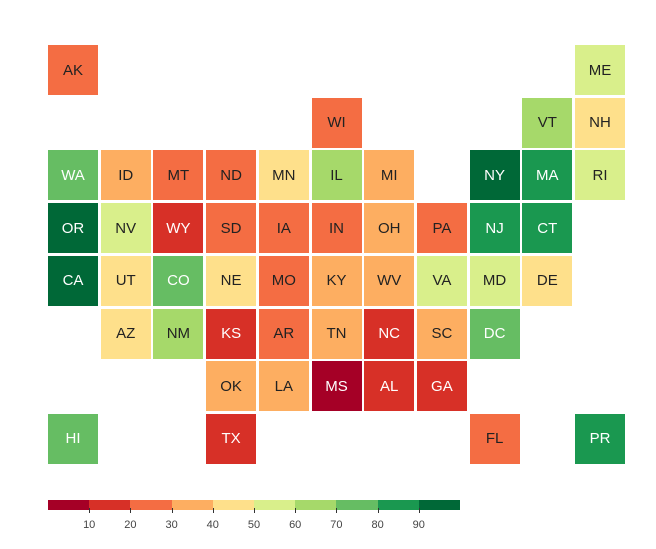 The image size is (656, 549). Describe the element at coordinates (389, 175) in the screenshot. I see `state-tile-mi: MI` at that location.